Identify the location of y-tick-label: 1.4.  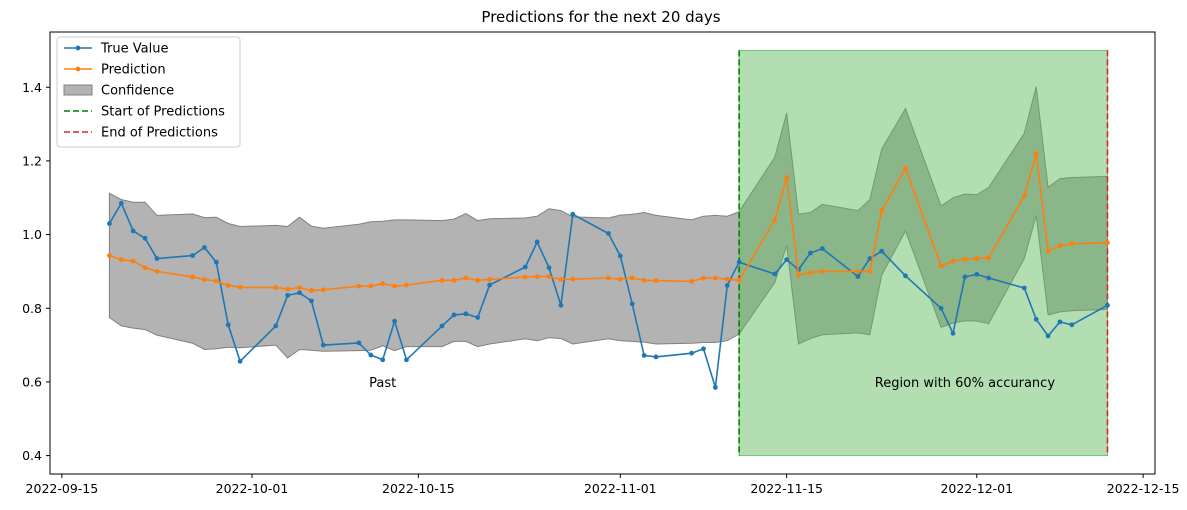
(32, 87).